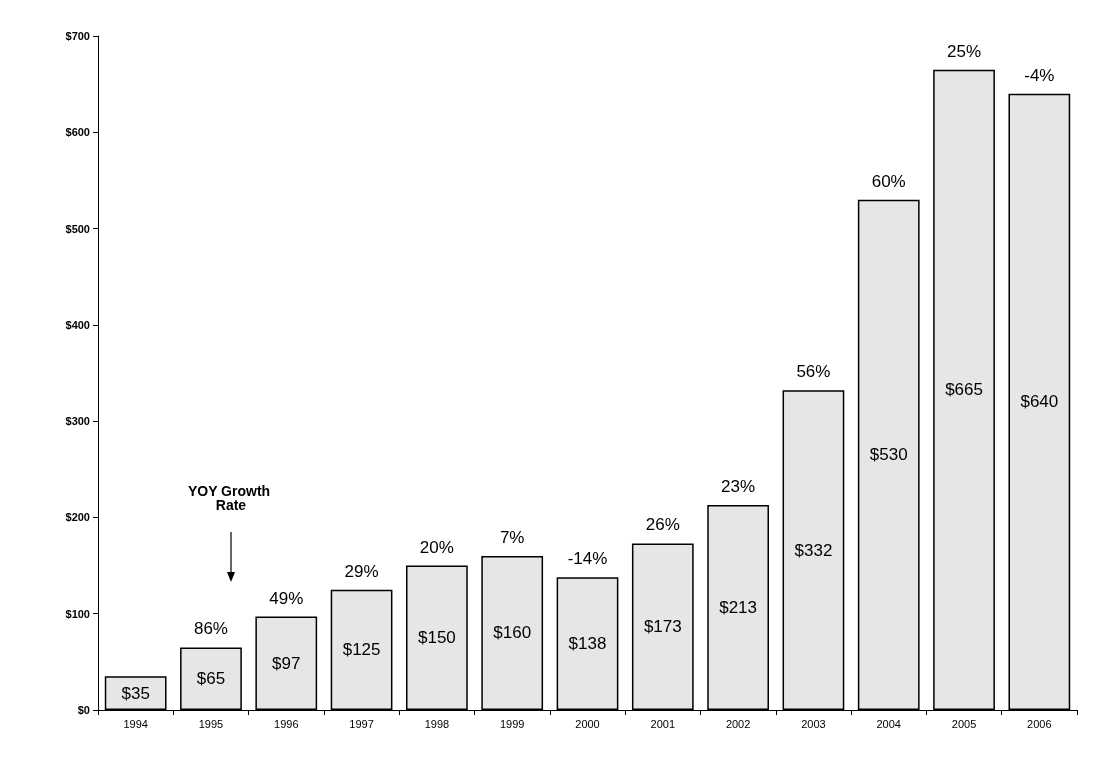 The height and width of the screenshot is (758, 1107). Describe the element at coordinates (1039, 723) in the screenshot. I see `x-tick-label: 2006` at that location.